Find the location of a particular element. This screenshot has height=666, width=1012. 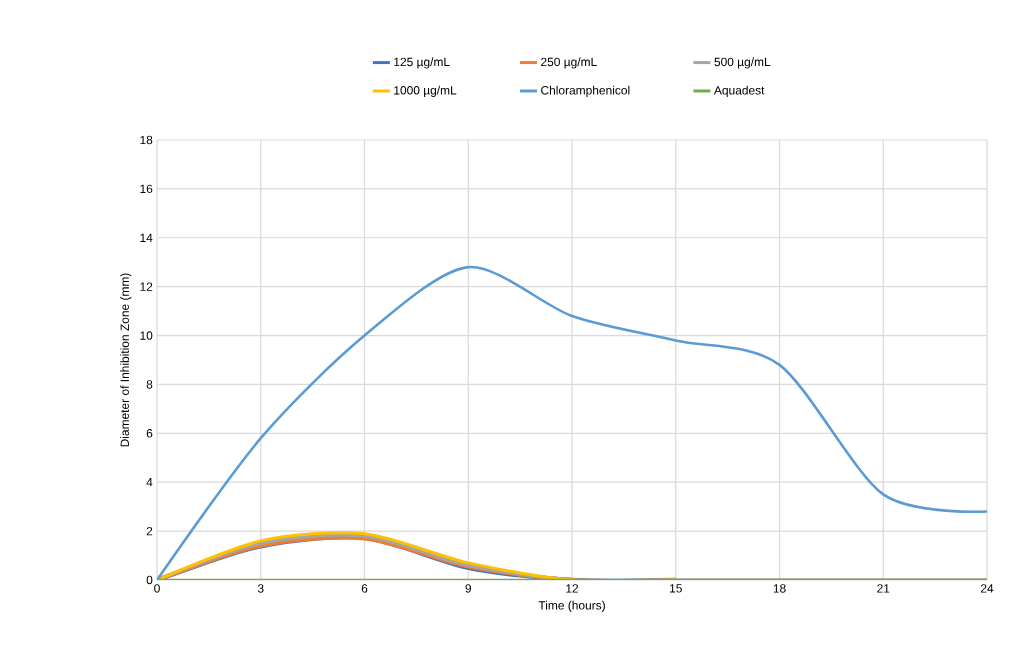

x-tick-label: 3 is located at coordinates (260, 588).